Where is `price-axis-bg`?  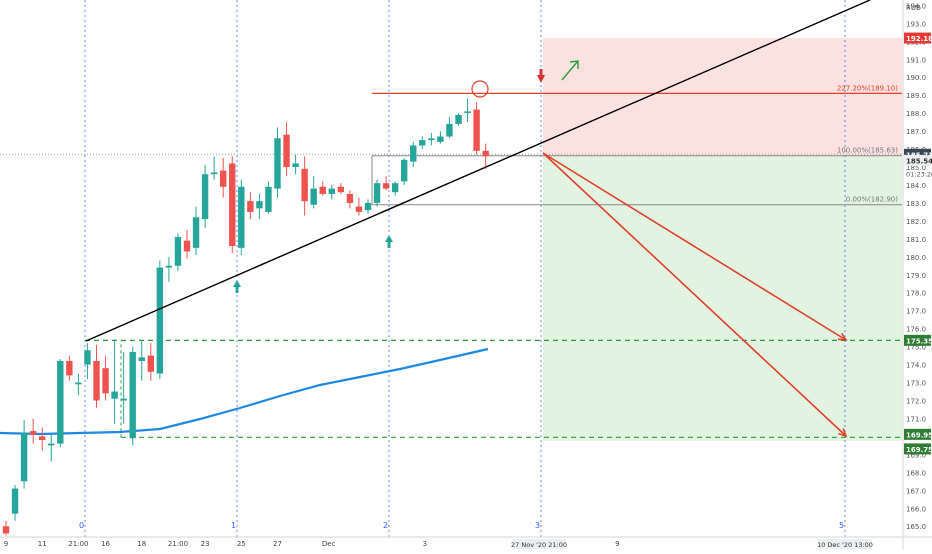 price-axis-bg is located at coordinates (917, 275).